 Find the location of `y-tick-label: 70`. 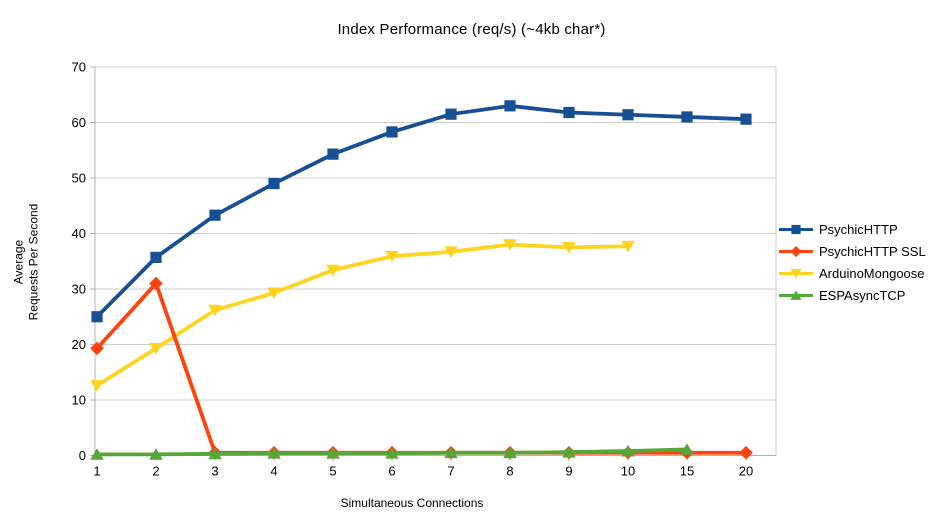

y-tick-label: 70 is located at coordinates (79, 67).